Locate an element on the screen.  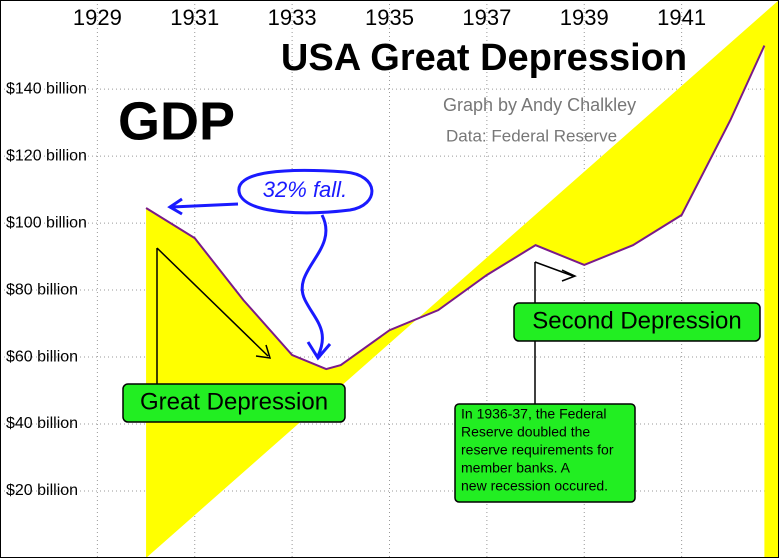
x-tick-label: 1941 is located at coordinates (681, 17).